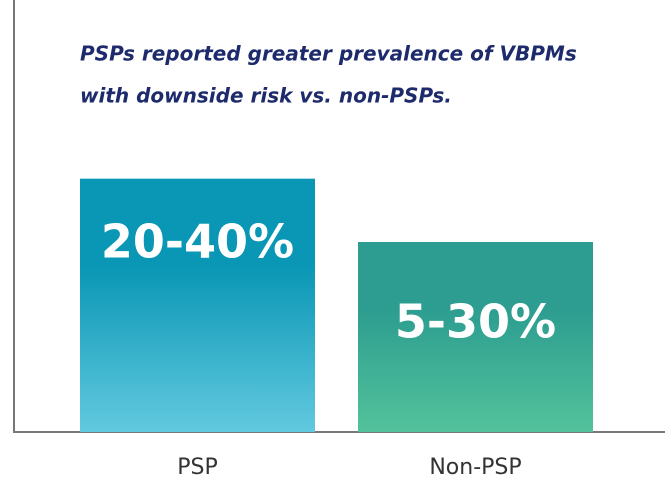  I want to click on value-label: 20-40%, so click(197, 242).